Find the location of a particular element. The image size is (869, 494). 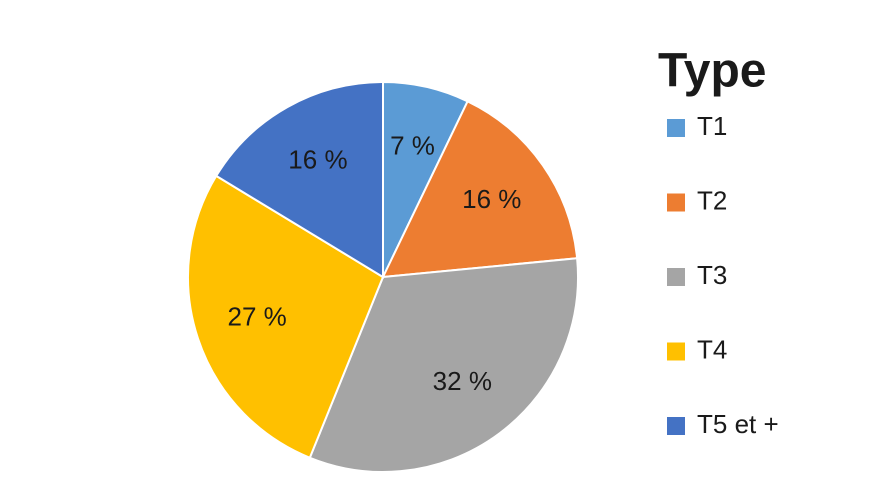

legend-title: Type is located at coordinates (712, 71).